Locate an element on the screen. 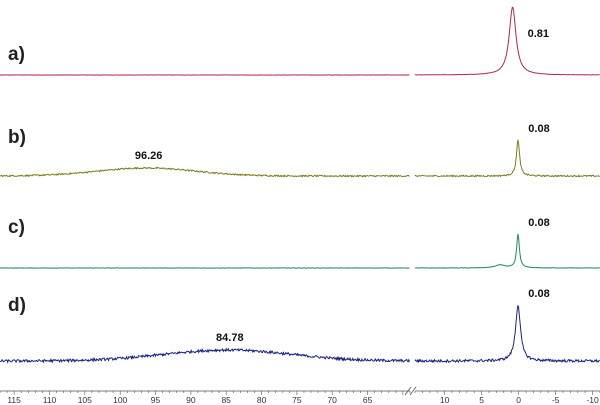 This screenshot has width=600, height=405. tick-label: 110 is located at coordinates (50, 400).